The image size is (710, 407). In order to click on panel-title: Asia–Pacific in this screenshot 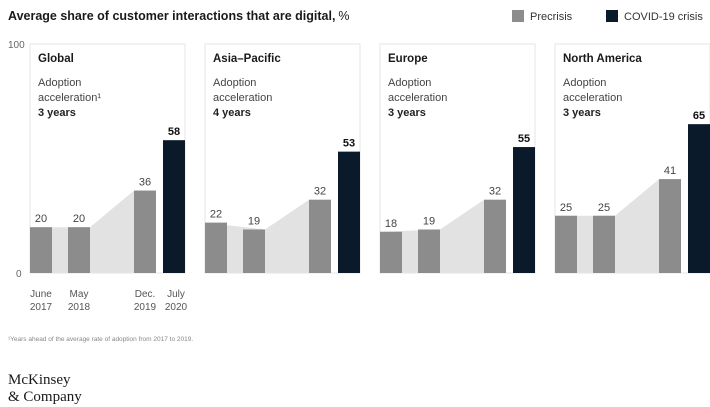, I will do `click(247, 59)`.